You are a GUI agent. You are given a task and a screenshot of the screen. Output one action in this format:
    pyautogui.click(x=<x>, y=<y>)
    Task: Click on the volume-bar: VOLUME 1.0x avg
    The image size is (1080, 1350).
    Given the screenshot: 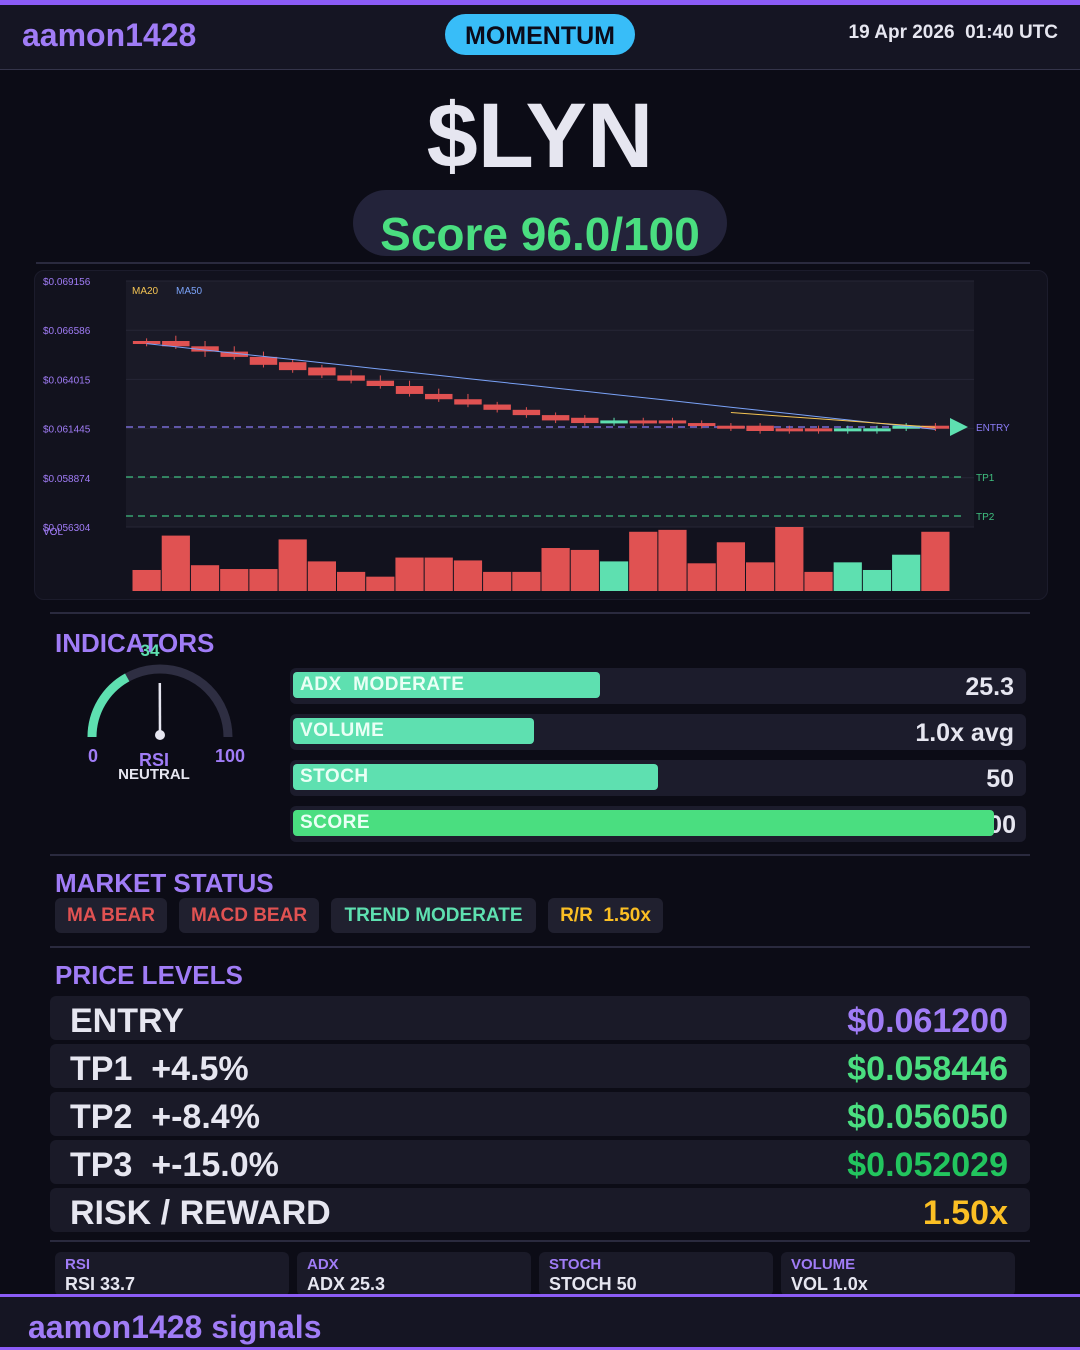 What is the action you would take?
    pyautogui.click(x=658, y=732)
    